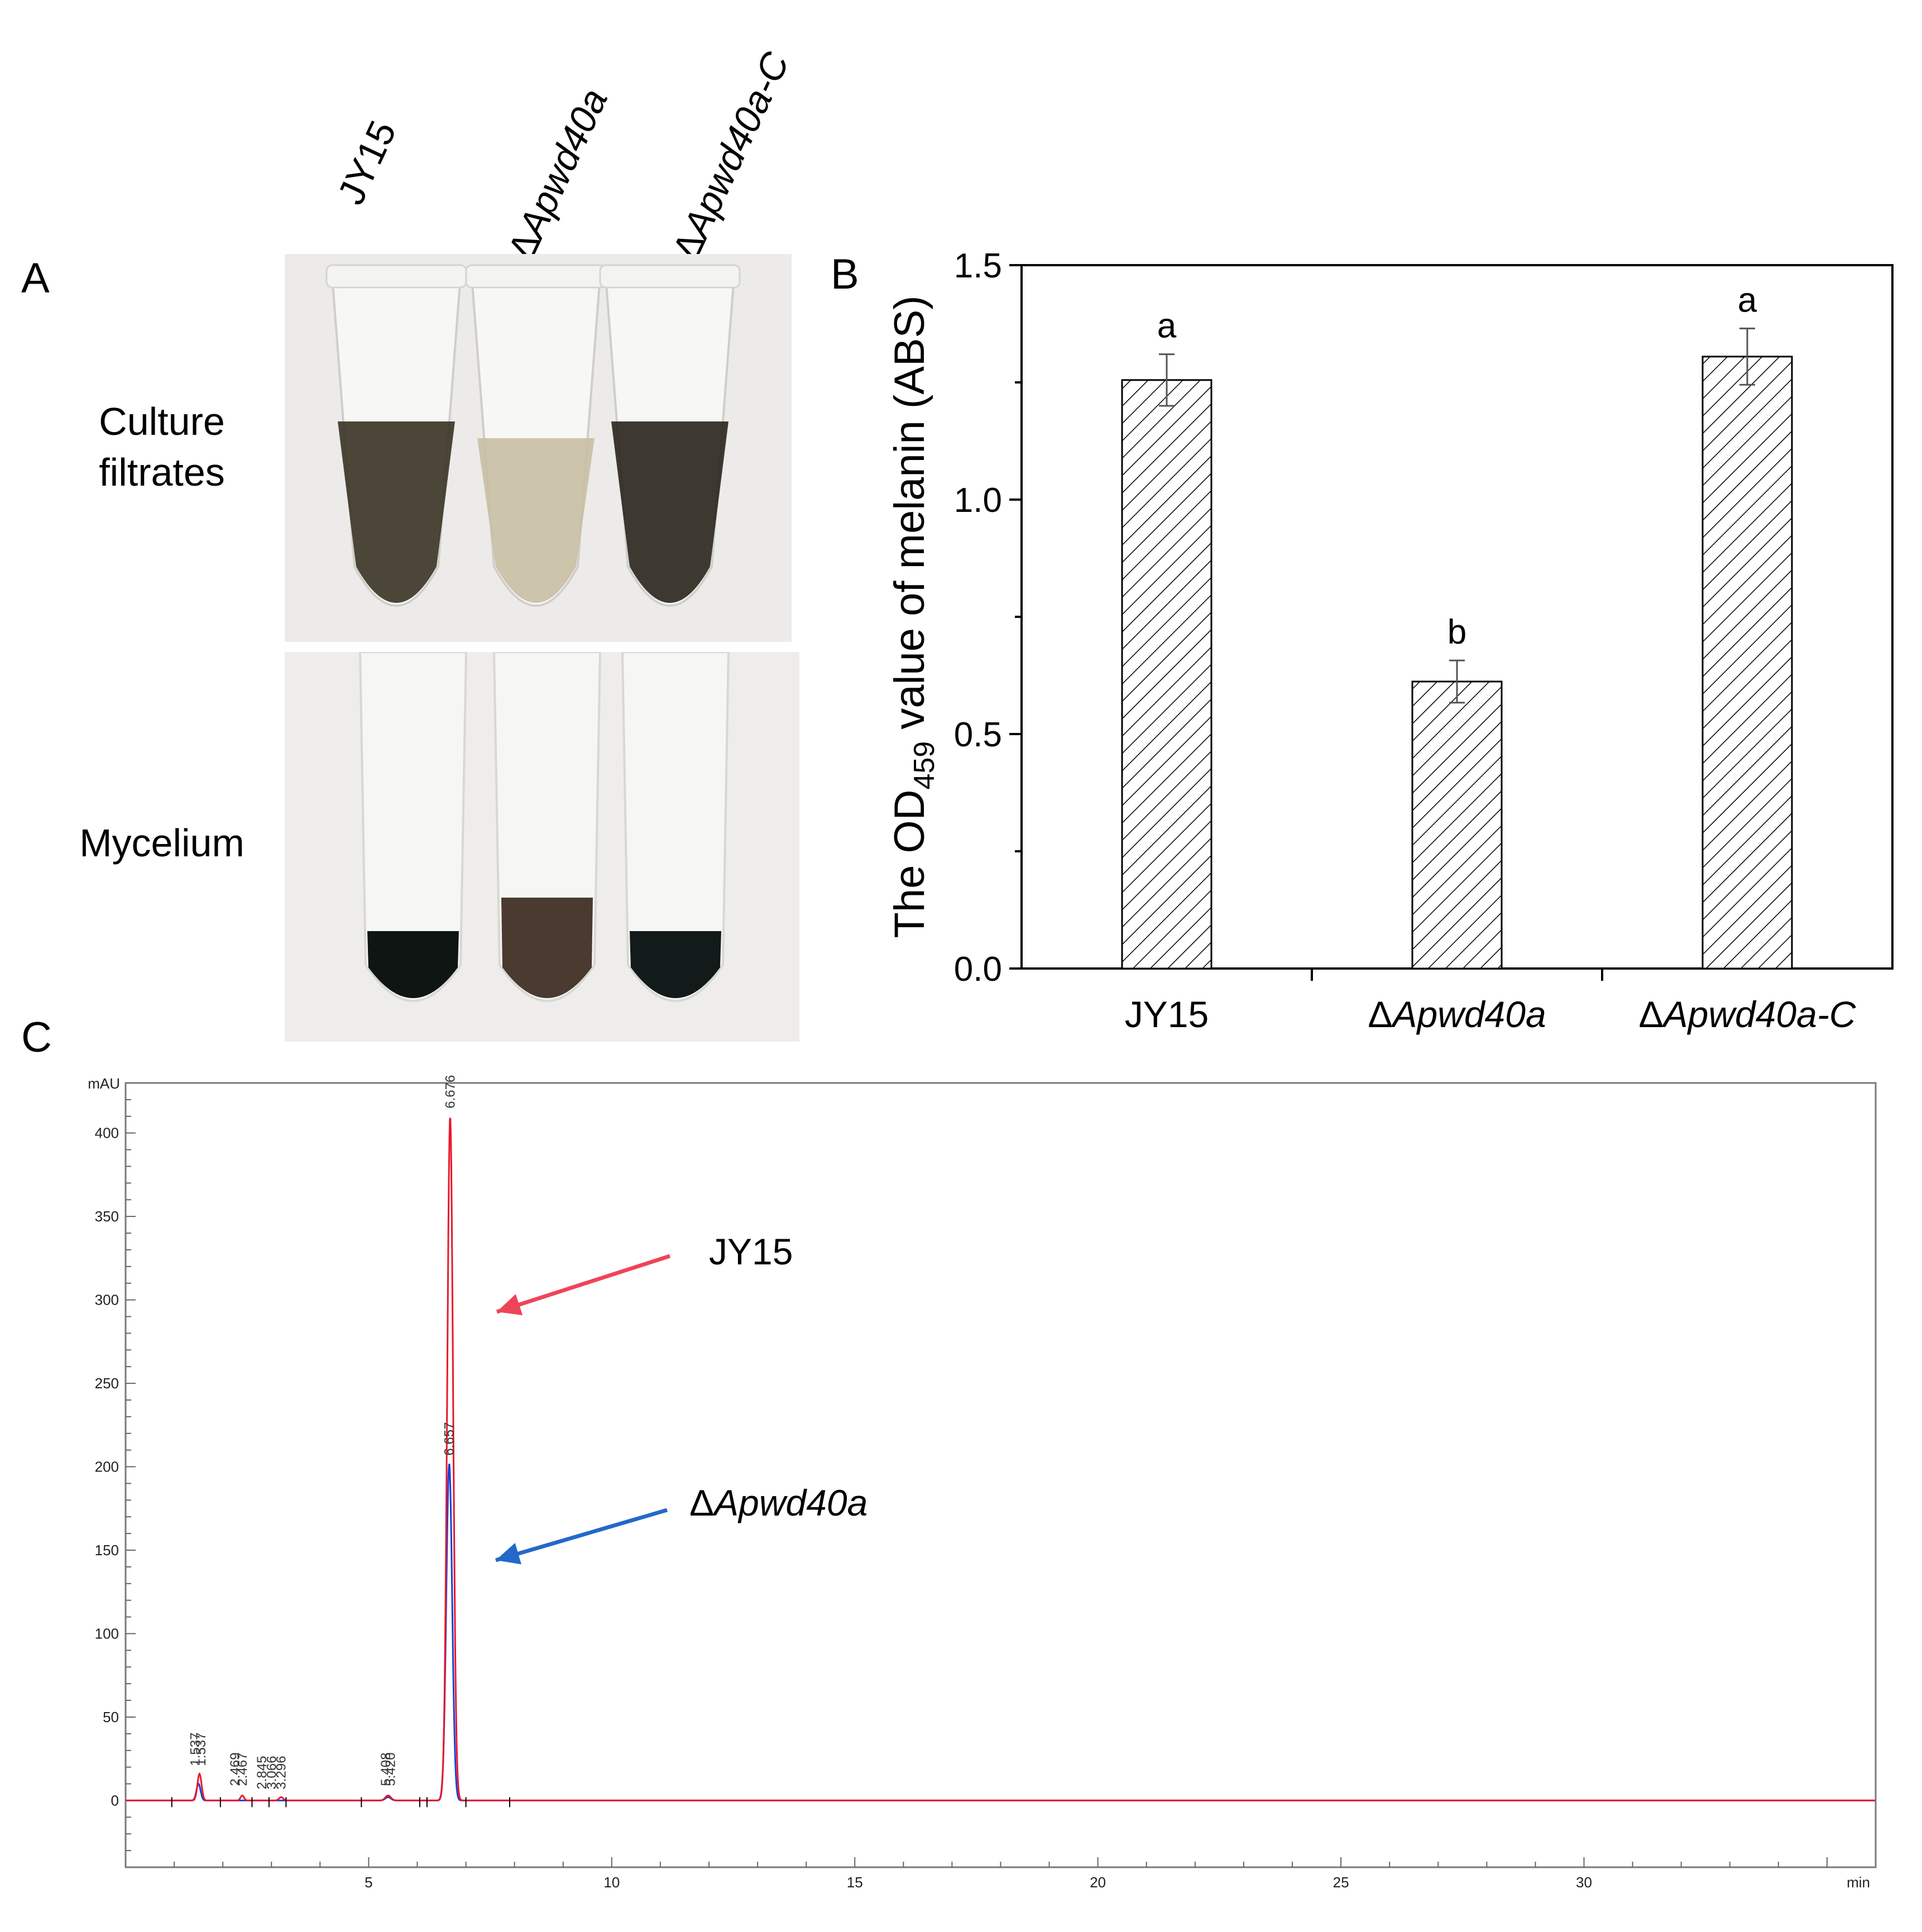 This screenshot has height=1932, width=1922. I want to click on strain-label-apwd40a-c: ΔApwd40a-C, so click(731, 156).